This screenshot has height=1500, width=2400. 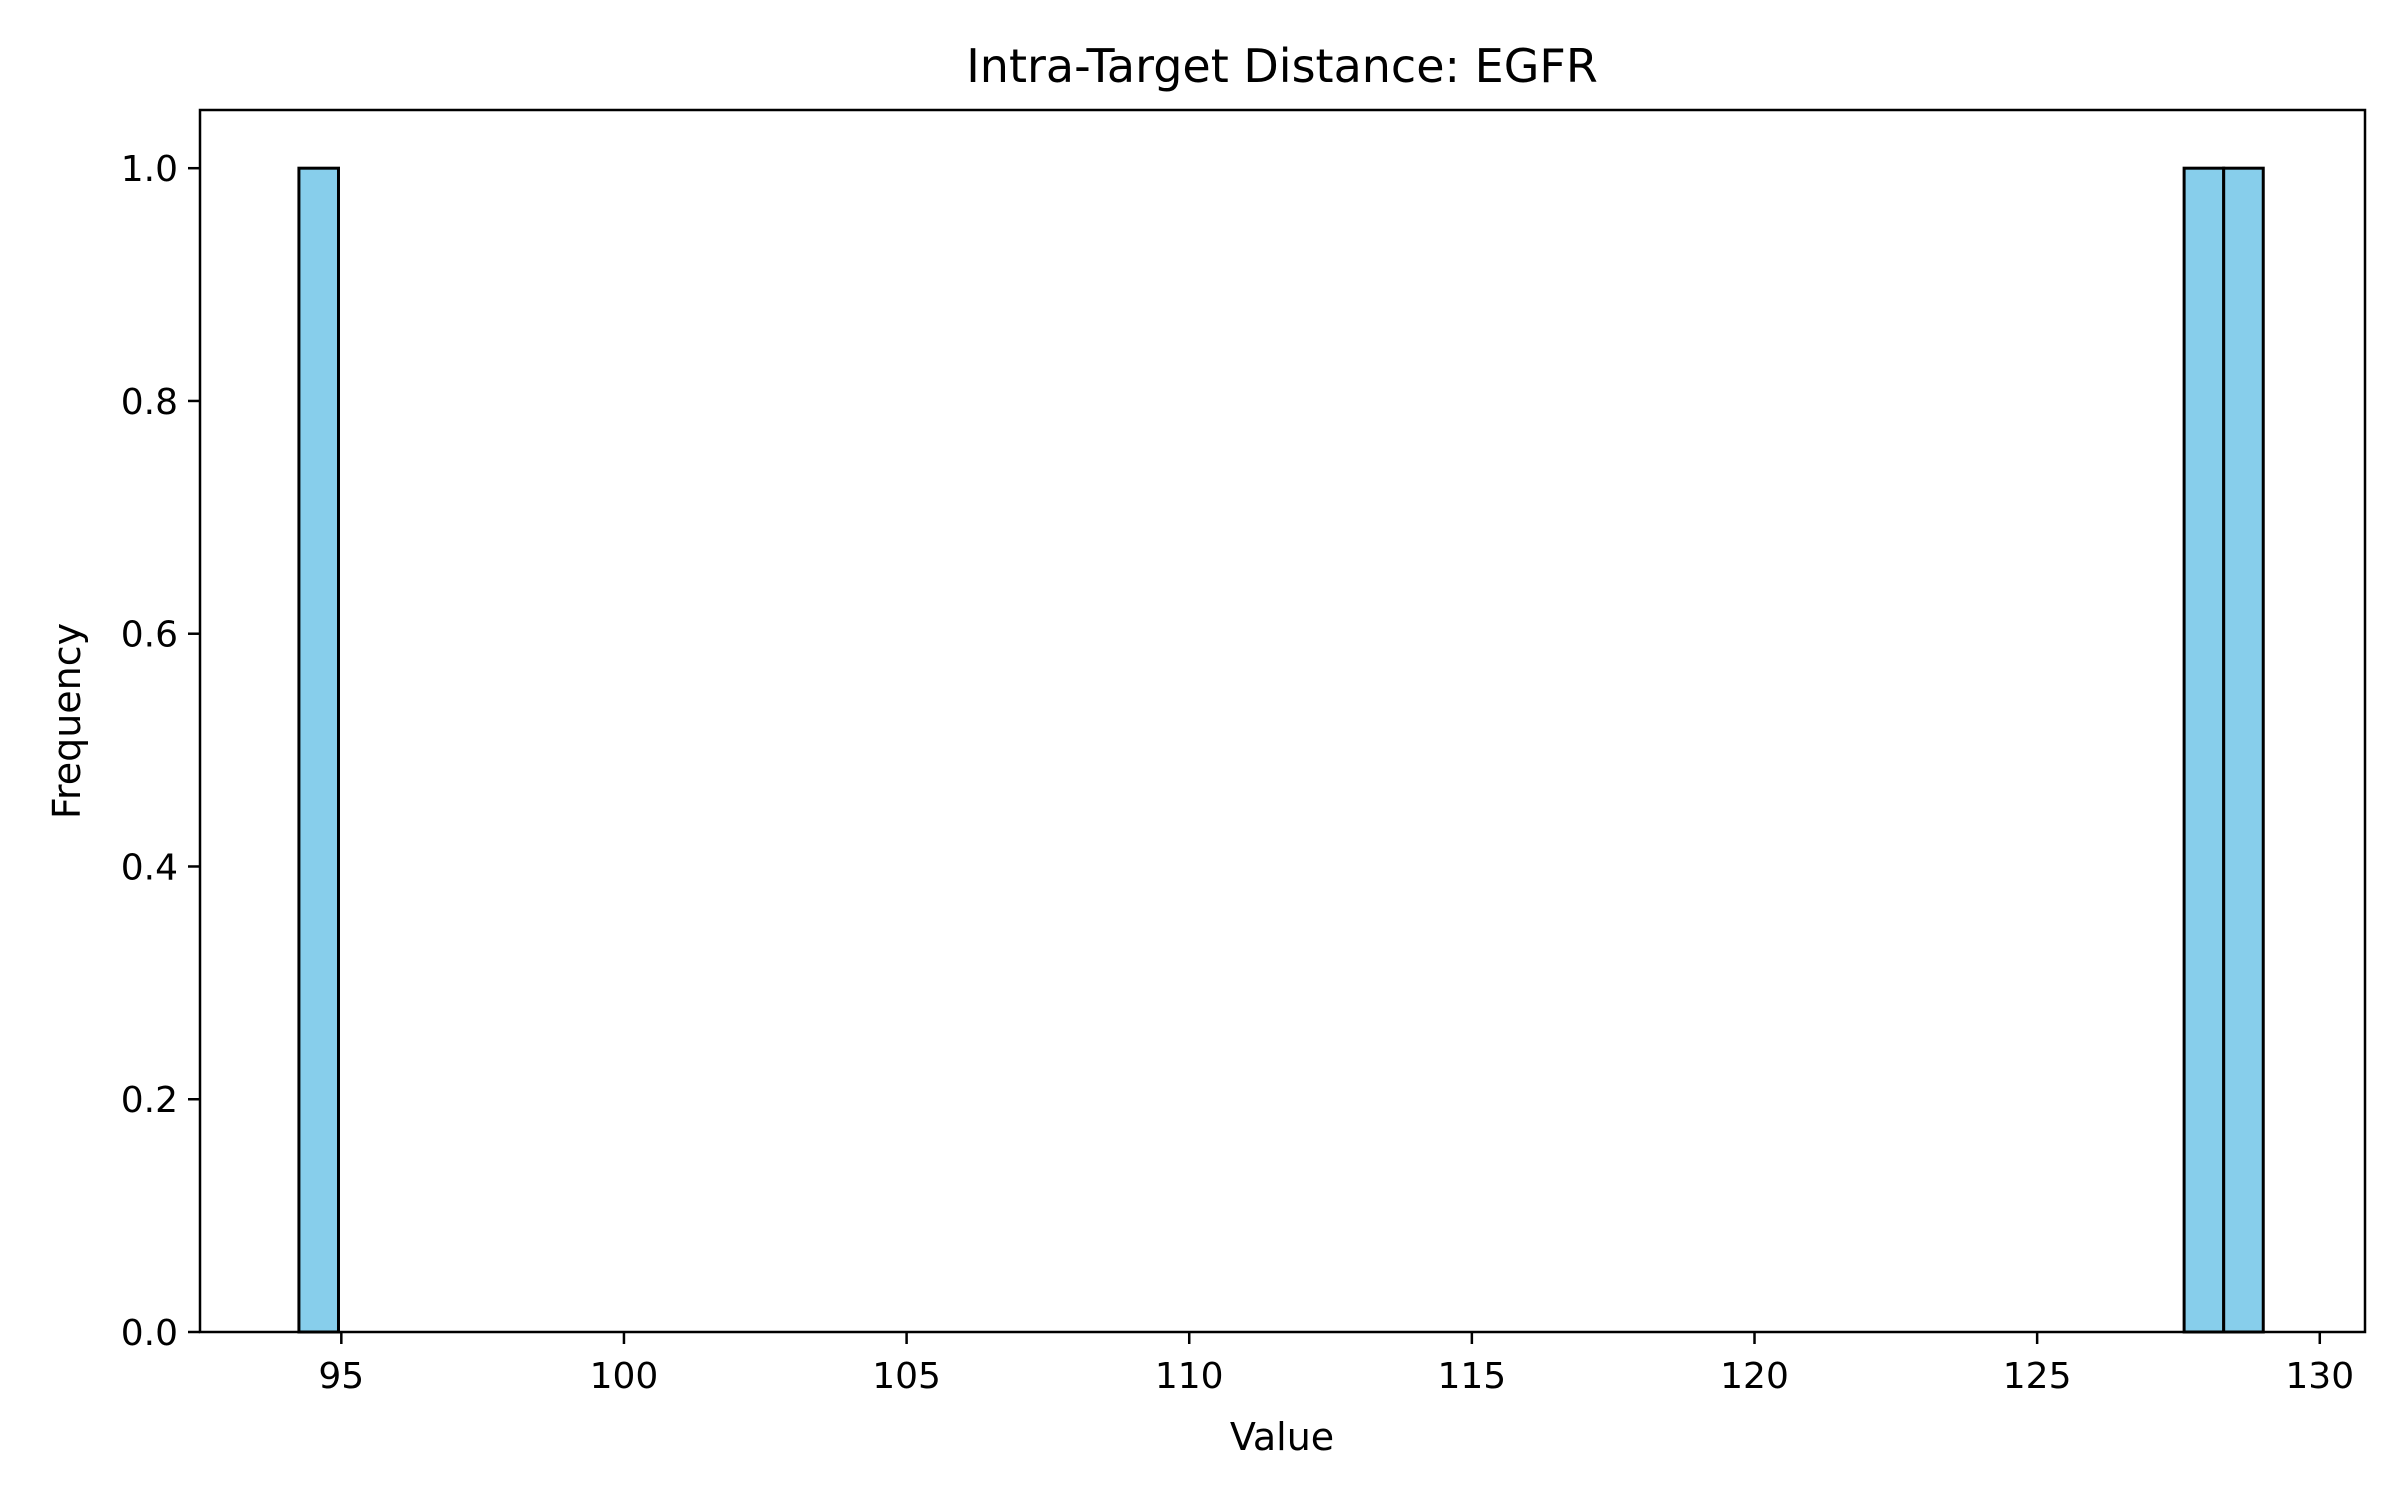 I want to click on y-tick-label: 0.4, so click(x=149, y=867).